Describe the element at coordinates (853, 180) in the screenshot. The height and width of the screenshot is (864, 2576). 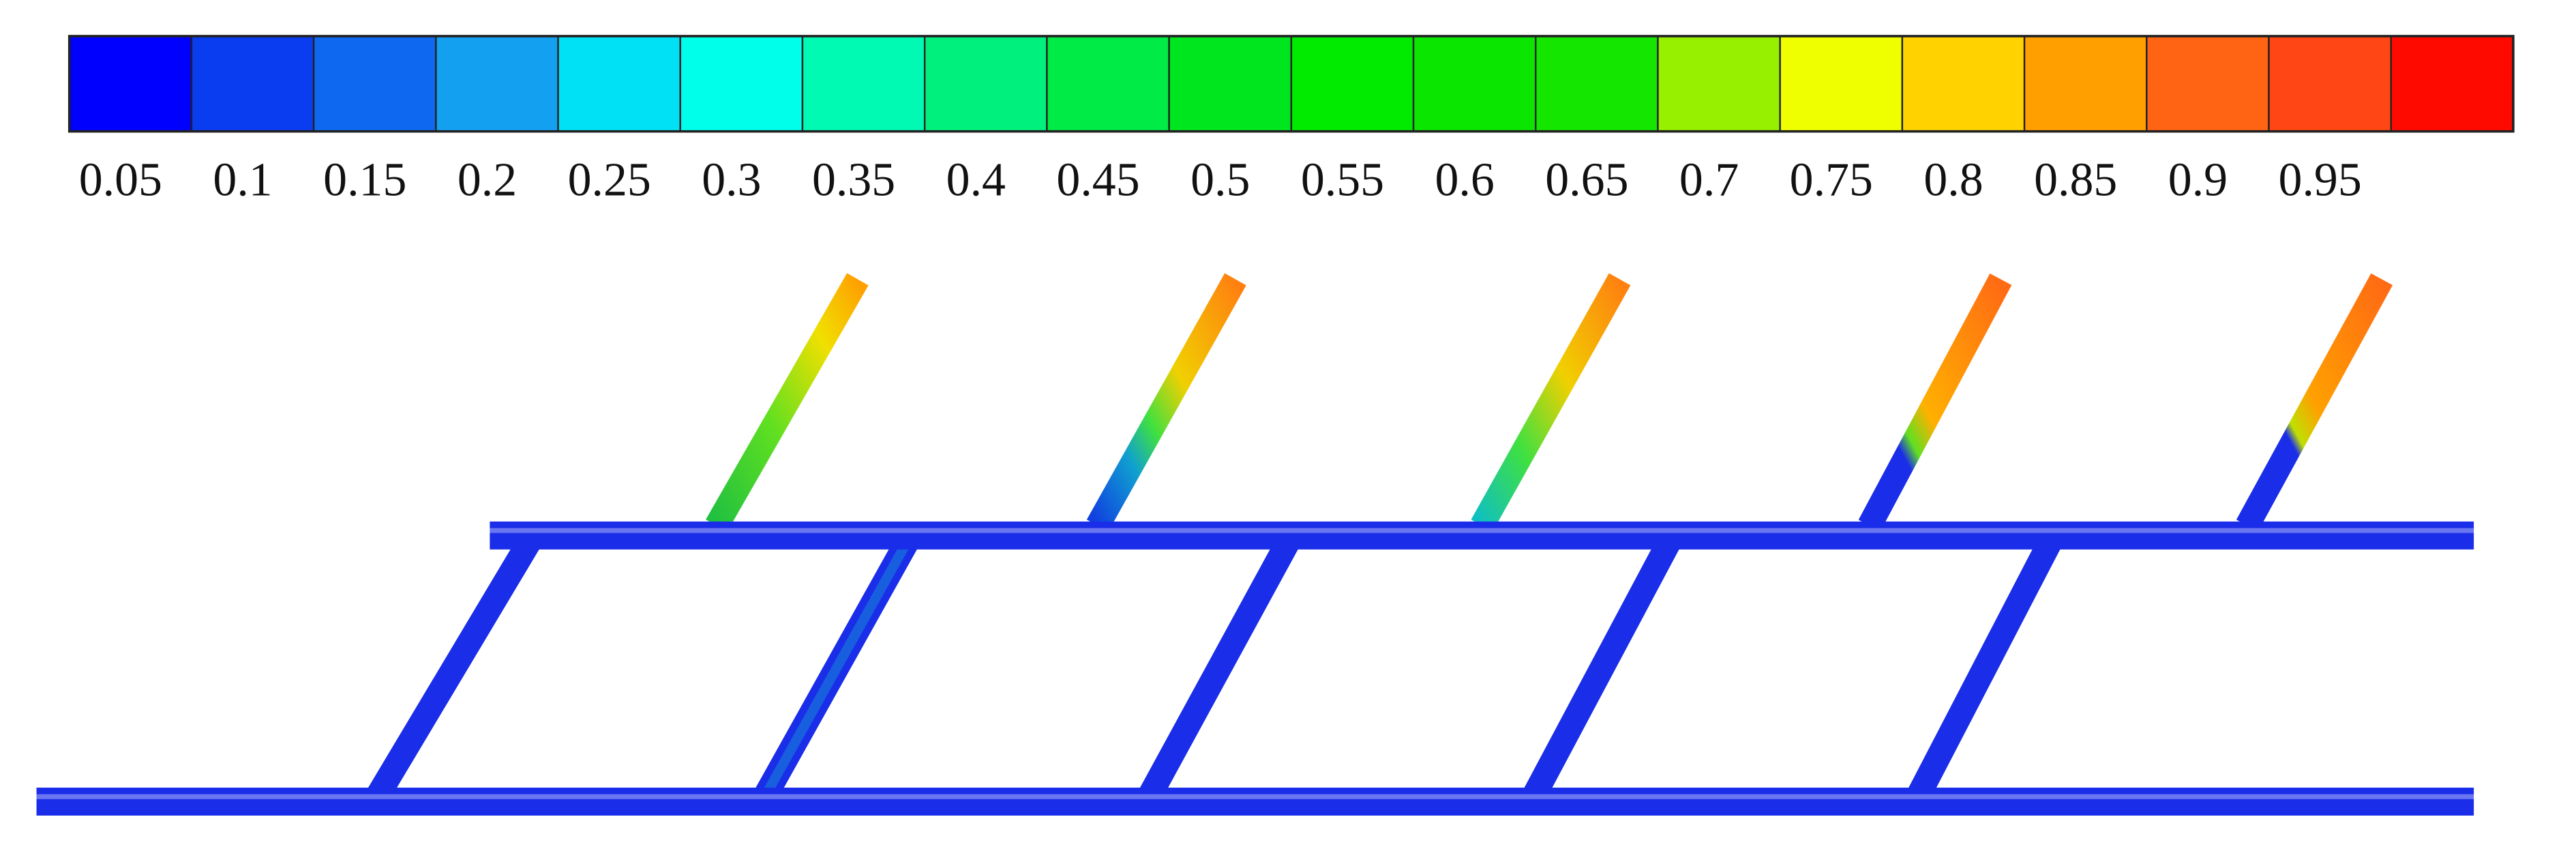
I see `colorbar-tick-label: 0.35` at that location.